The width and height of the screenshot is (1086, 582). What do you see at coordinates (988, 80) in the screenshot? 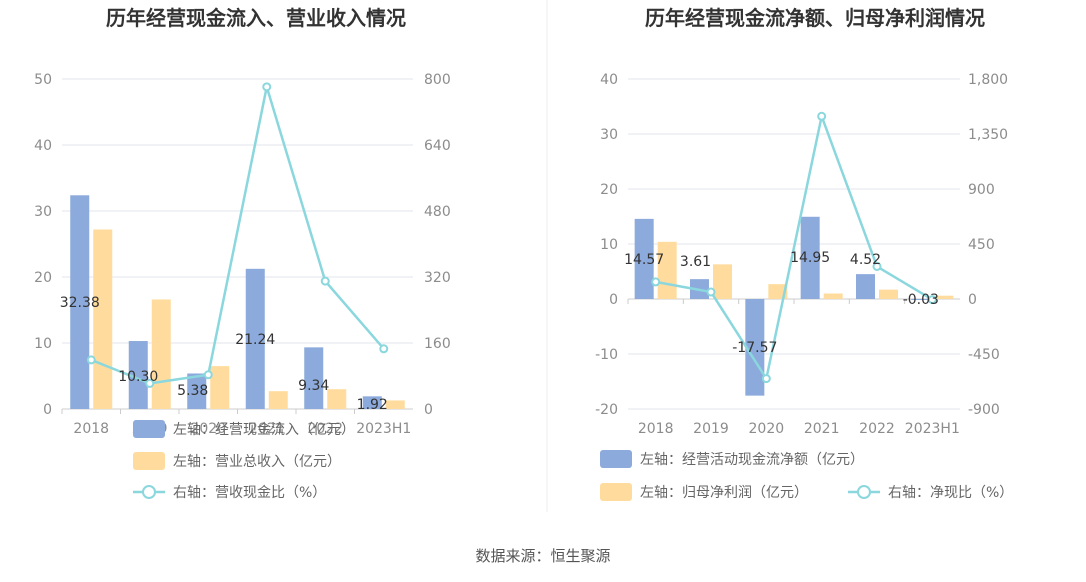
I see `right-axis-tick: 1,800` at bounding box center [988, 80].